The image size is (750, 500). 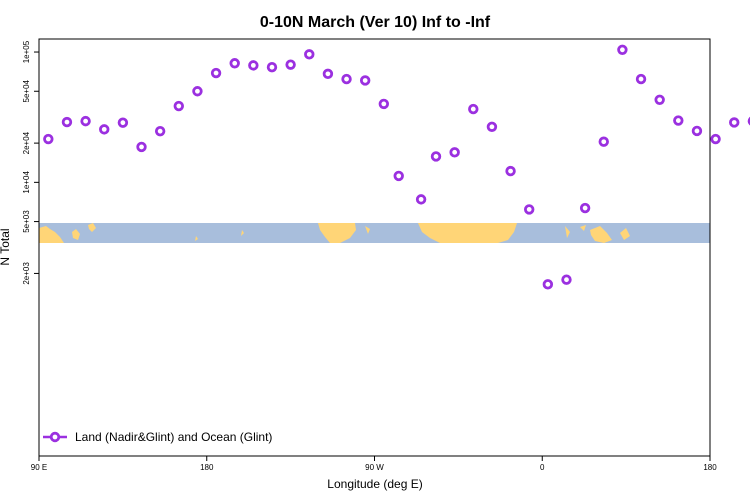 What do you see at coordinates (374, 467) in the screenshot?
I see `x-tick-label: 90 W` at bounding box center [374, 467].